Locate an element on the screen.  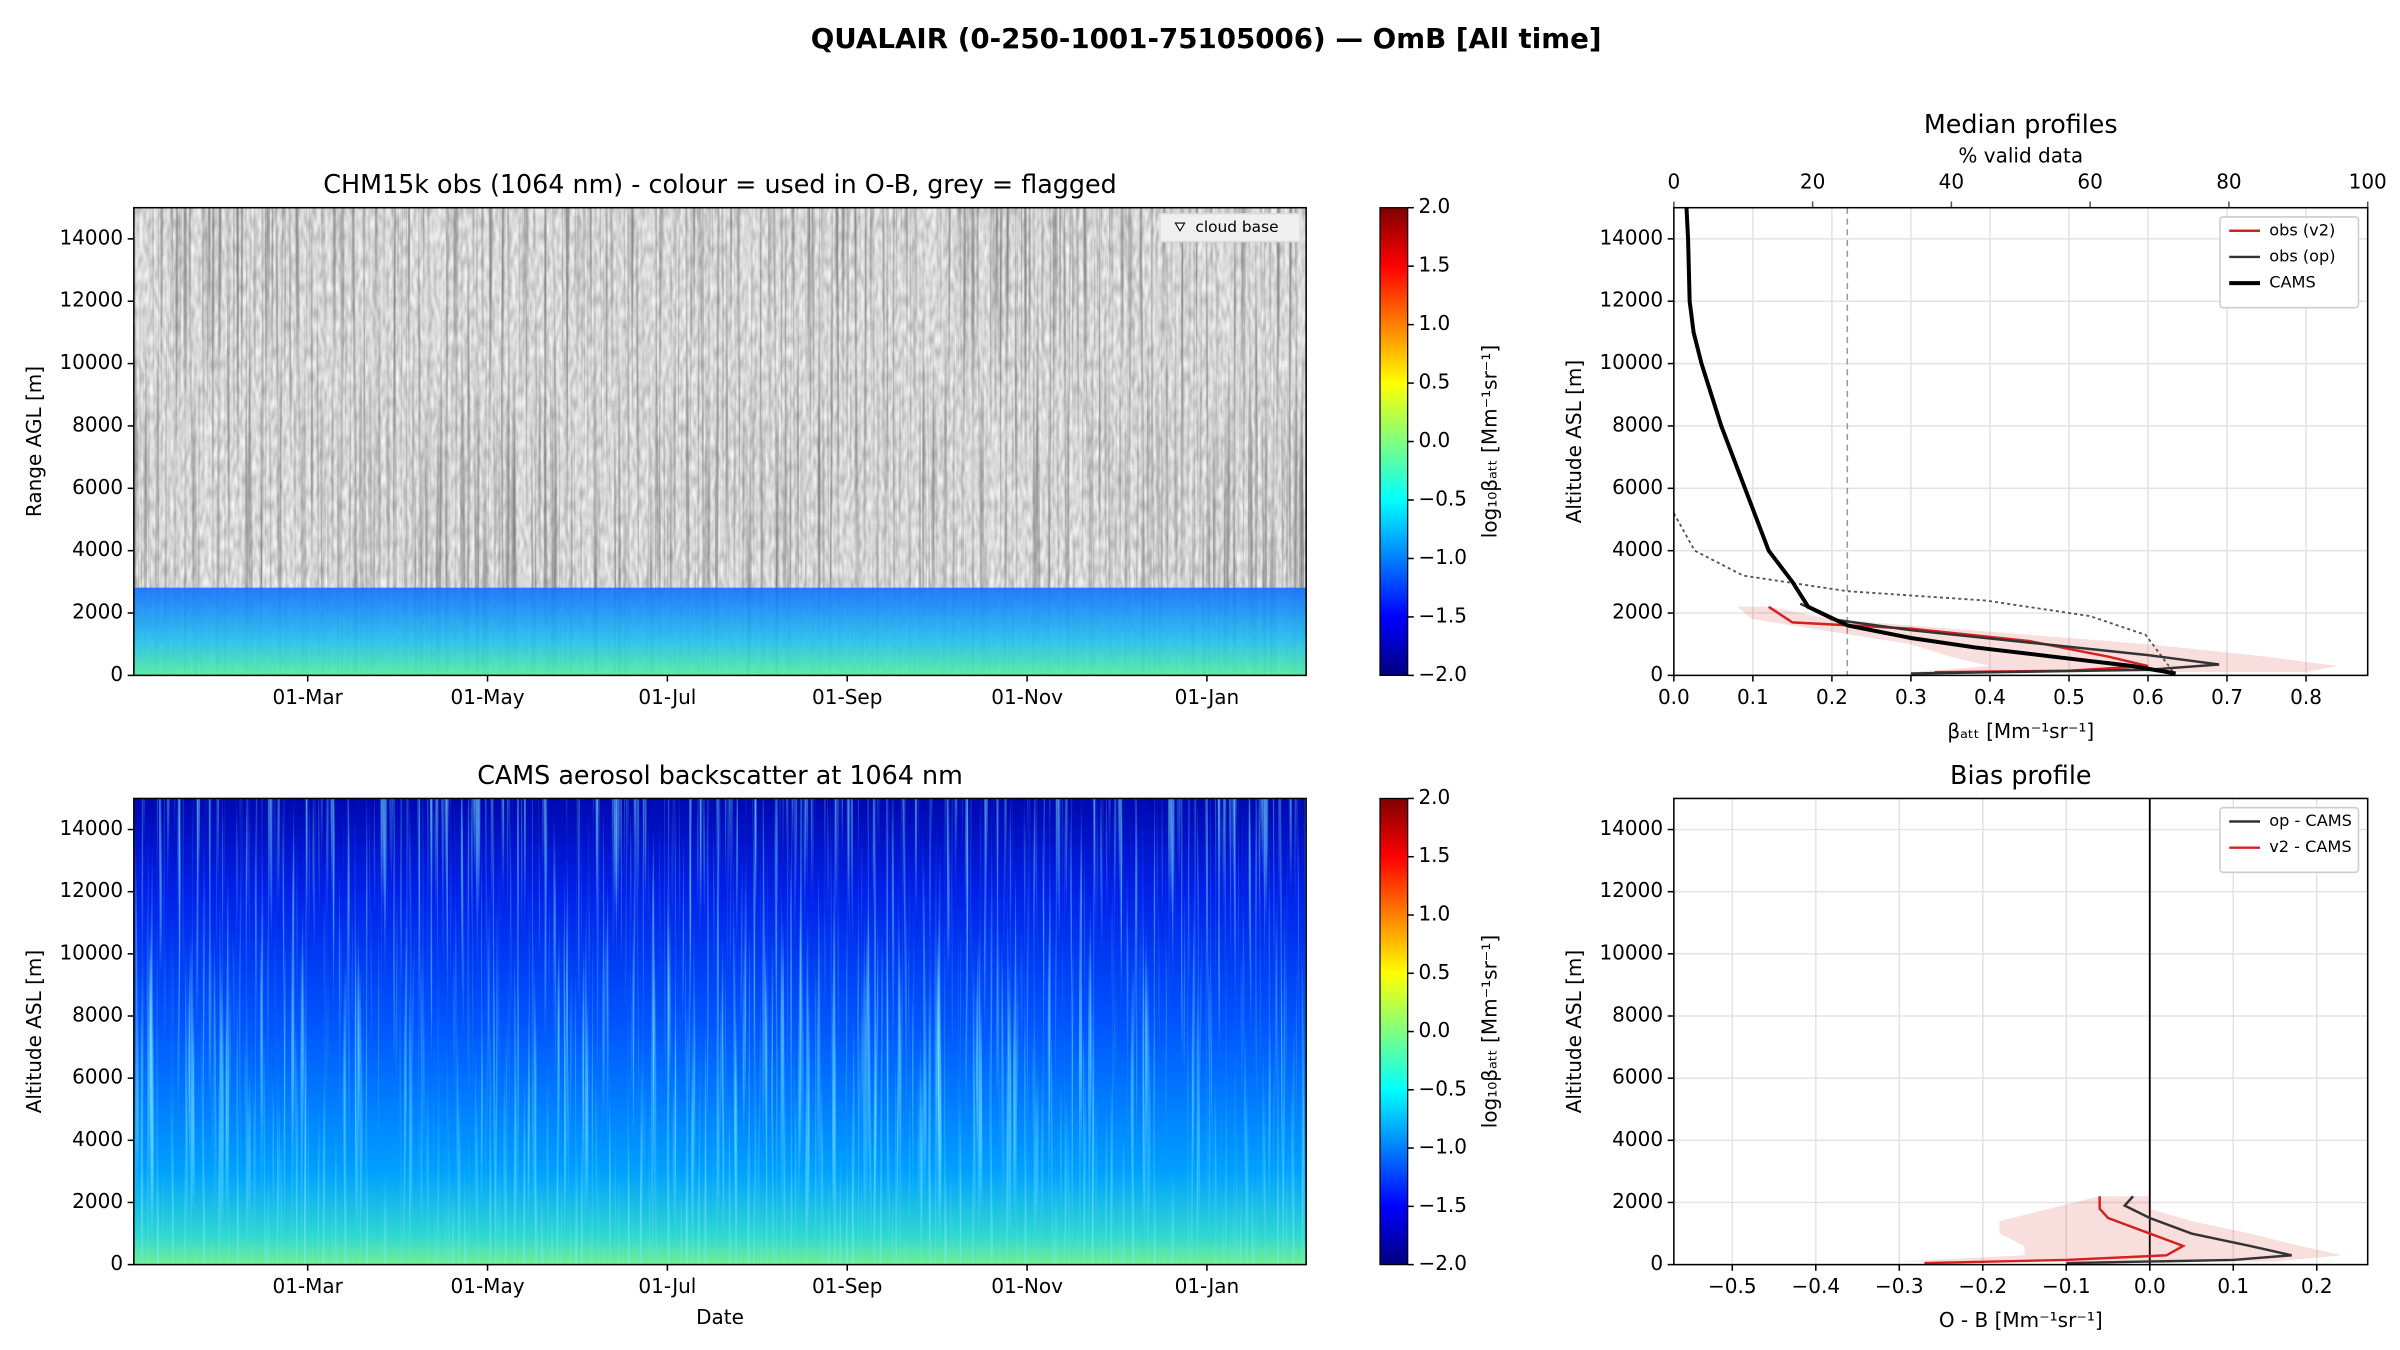
legend-marker is located at coordinates (1180, 227).